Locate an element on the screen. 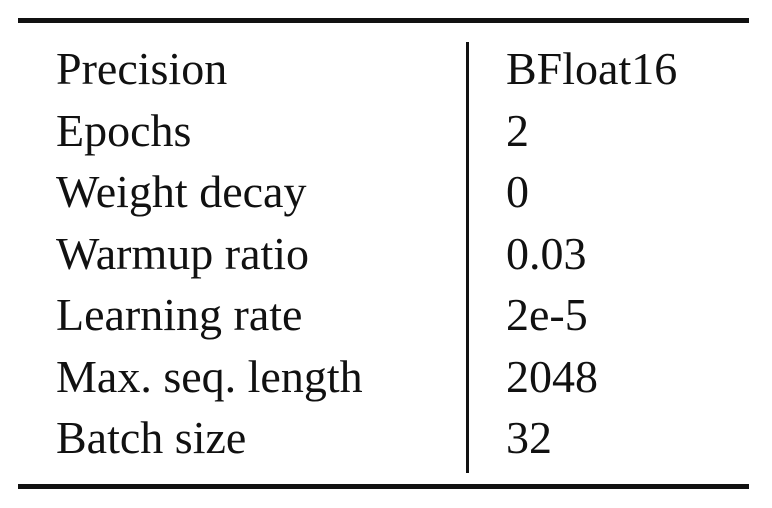 The width and height of the screenshot is (772, 508). parameter-value: 2048 is located at coordinates (552, 376).